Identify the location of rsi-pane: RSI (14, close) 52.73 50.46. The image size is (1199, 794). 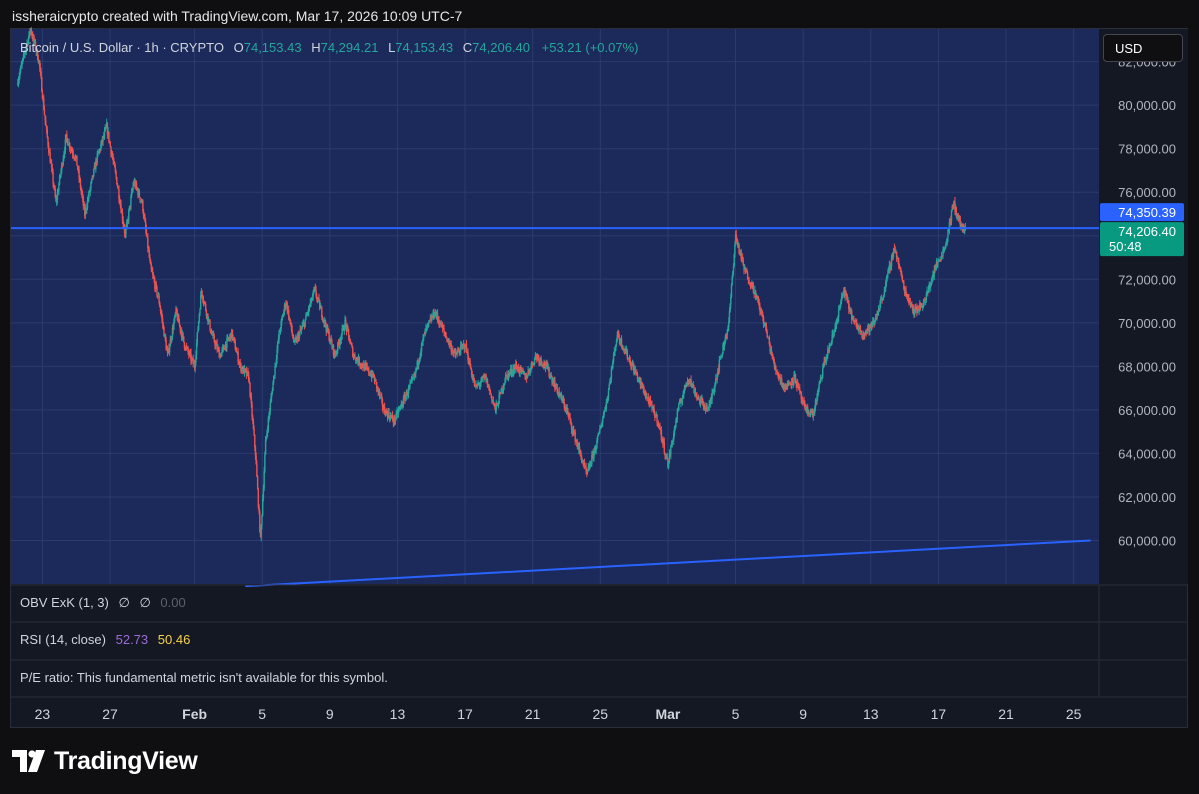
(555, 639).